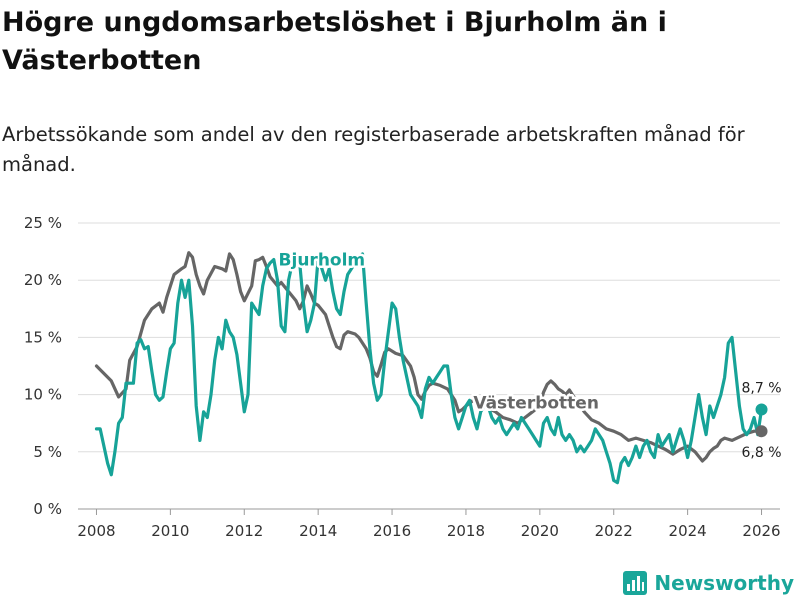  What do you see at coordinates (43, 395) in the screenshot?
I see `y-tick-label: 10 %` at bounding box center [43, 395].